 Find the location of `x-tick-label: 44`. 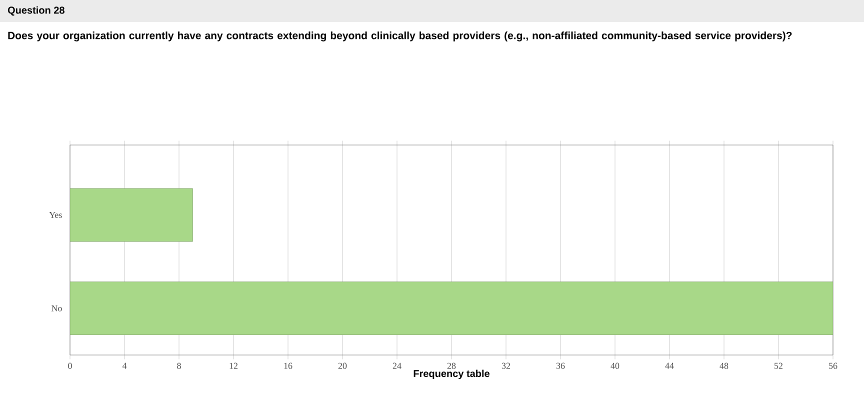

x-tick-label: 44 is located at coordinates (669, 365).